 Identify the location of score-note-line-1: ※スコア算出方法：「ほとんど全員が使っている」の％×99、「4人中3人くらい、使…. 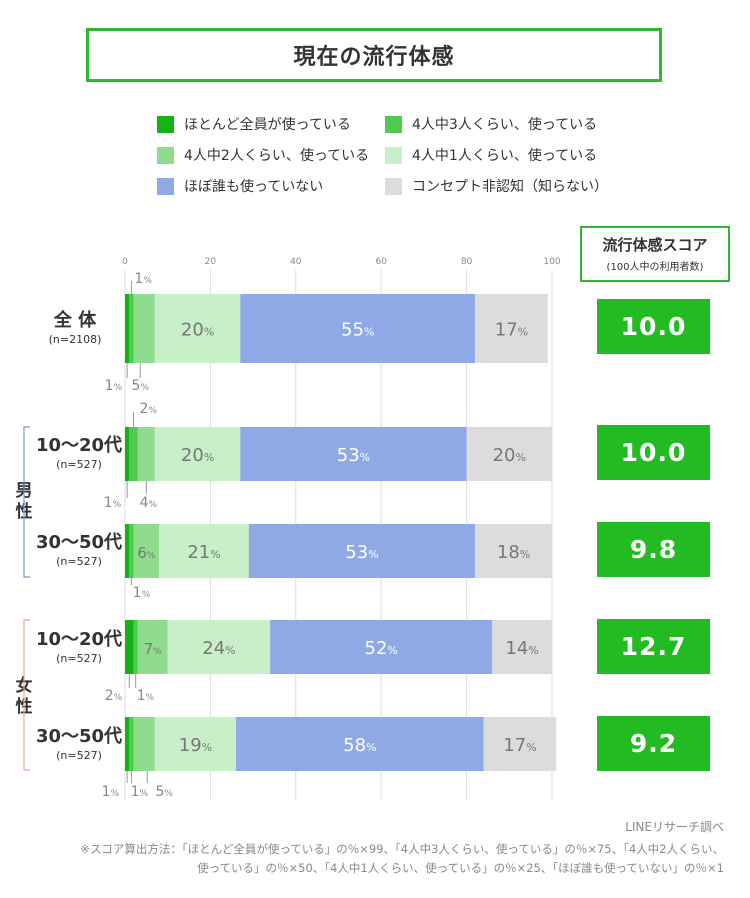
(402, 849).